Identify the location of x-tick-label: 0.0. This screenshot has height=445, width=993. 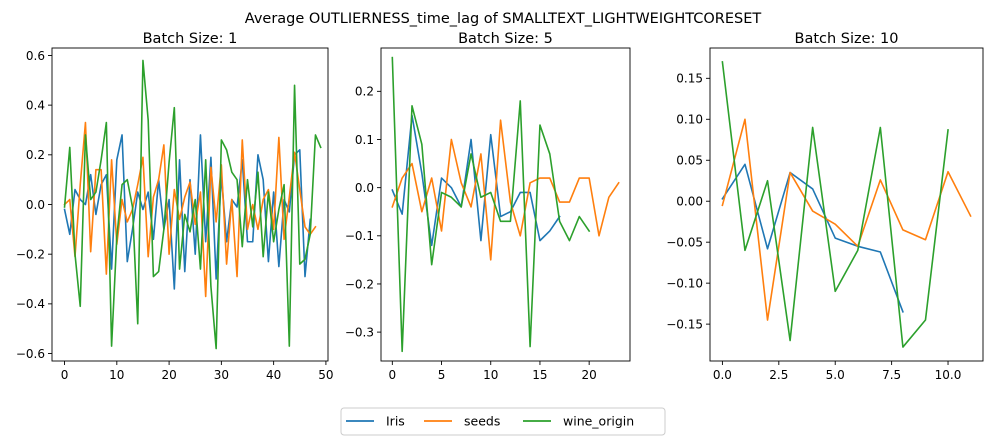
(722, 375).